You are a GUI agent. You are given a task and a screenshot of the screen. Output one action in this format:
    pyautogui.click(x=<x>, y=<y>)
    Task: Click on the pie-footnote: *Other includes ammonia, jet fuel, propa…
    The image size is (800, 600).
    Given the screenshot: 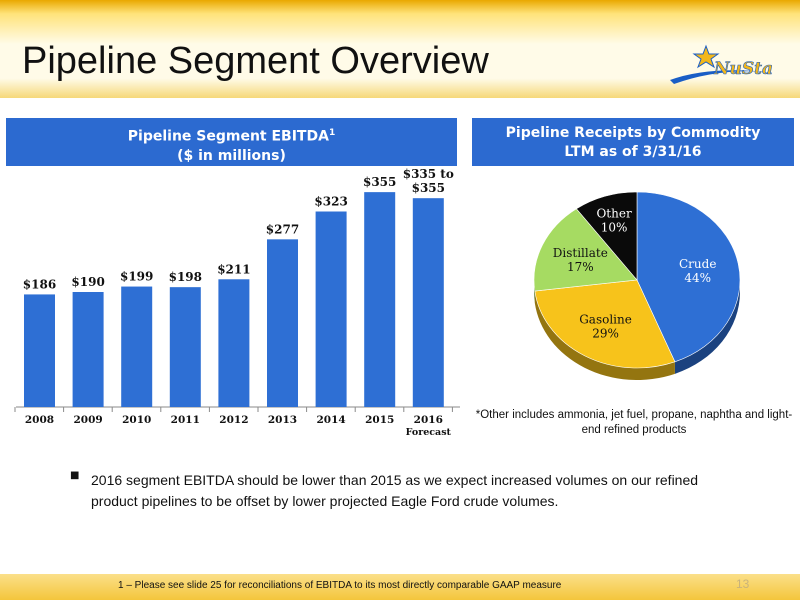 What is the action you would take?
    pyautogui.click(x=634, y=422)
    